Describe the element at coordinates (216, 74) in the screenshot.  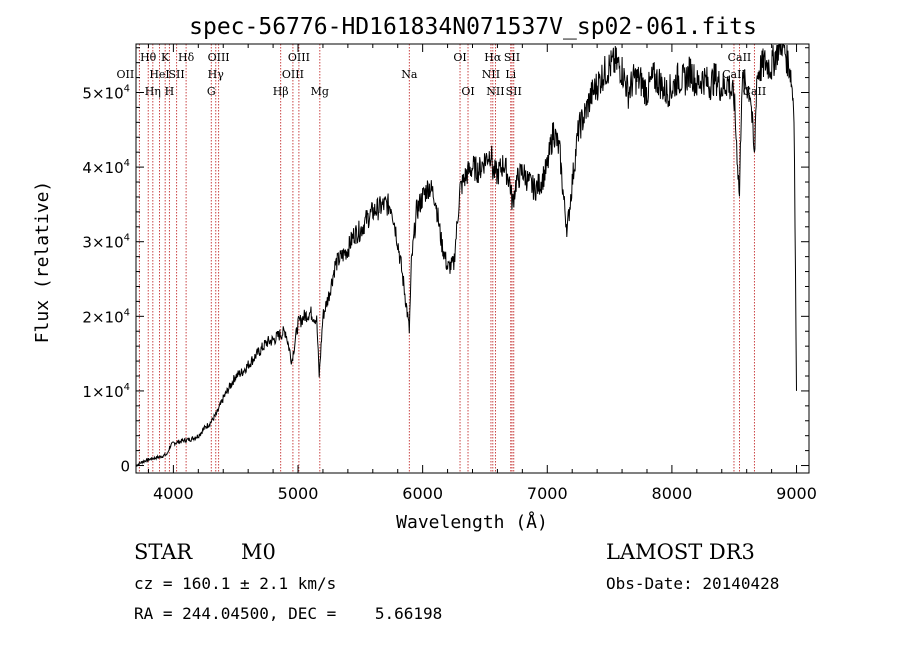
I see `line-label: Hγ` at that location.